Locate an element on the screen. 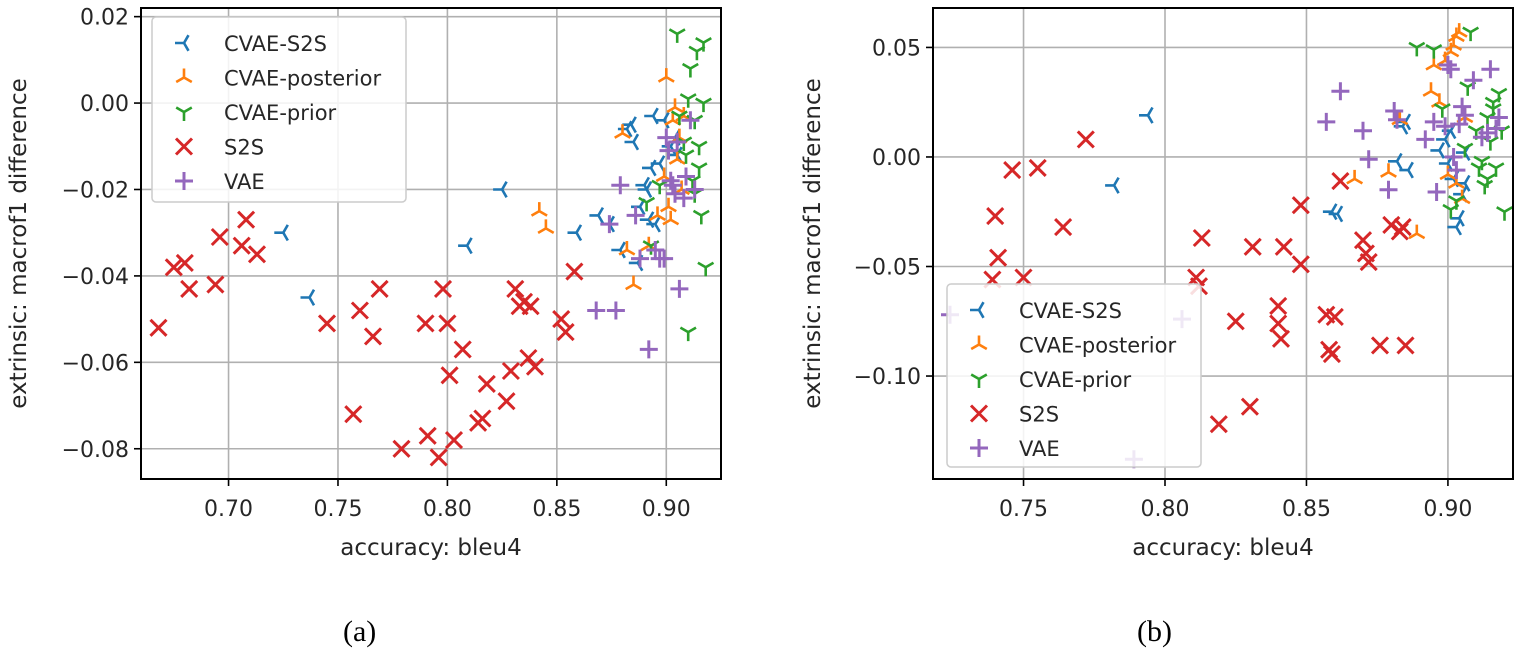  legend-label: VAE is located at coordinates (1039, 449).